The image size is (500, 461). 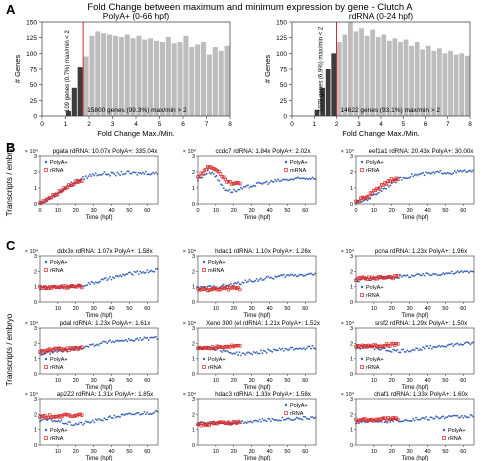 I want to click on ts-ccdc7-rrna-point, so click(x=199, y=176).